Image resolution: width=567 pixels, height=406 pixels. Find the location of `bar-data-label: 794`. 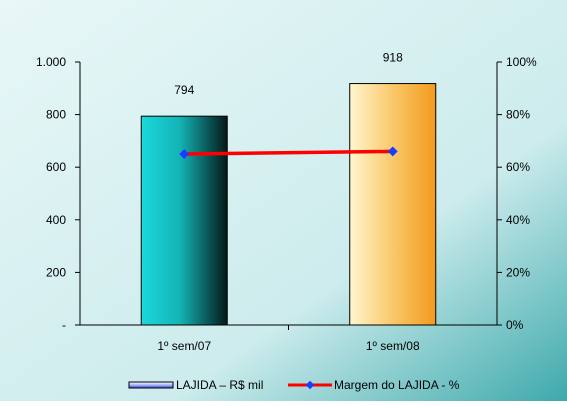

bar-data-label: 794 is located at coordinates (184, 90).